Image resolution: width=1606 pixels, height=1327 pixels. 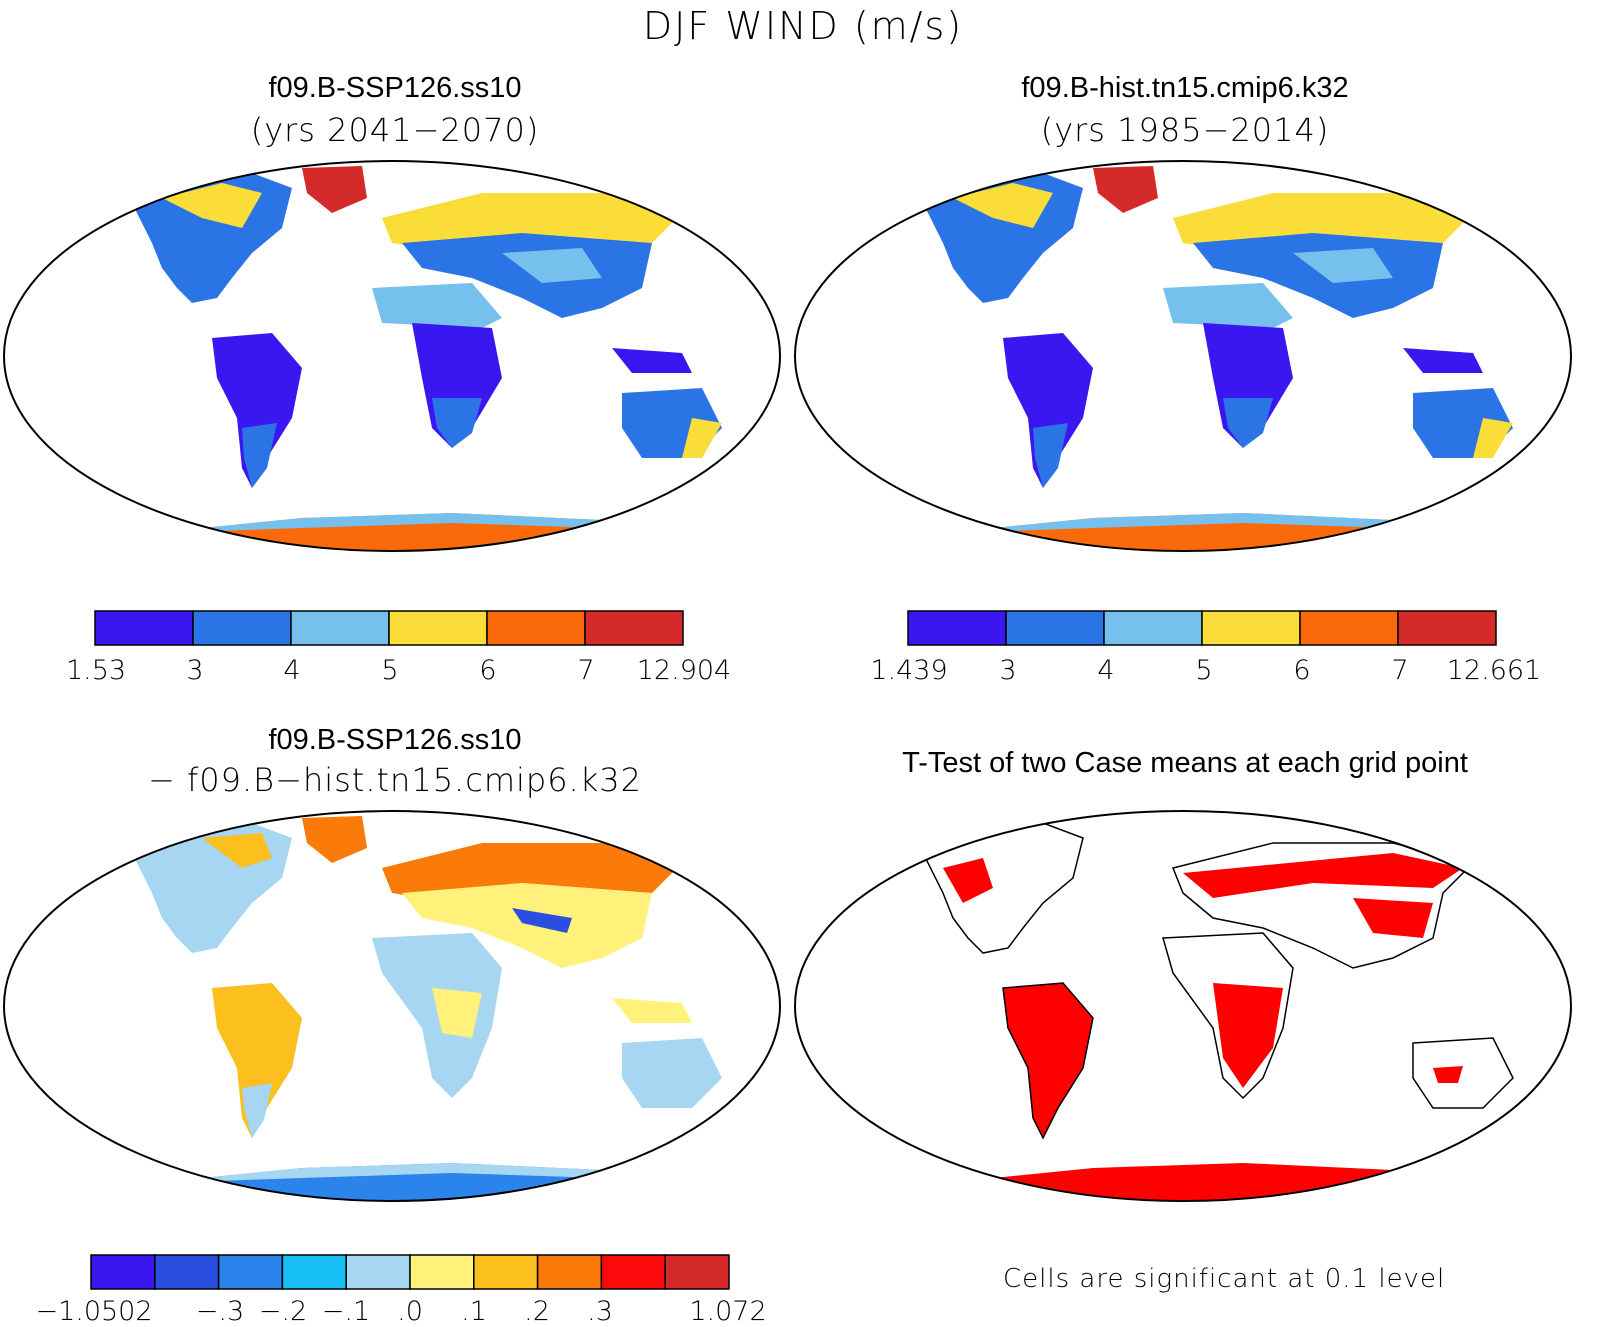 What do you see at coordinates (1448, 1074) in the screenshot?
I see `australia-significant` at bounding box center [1448, 1074].